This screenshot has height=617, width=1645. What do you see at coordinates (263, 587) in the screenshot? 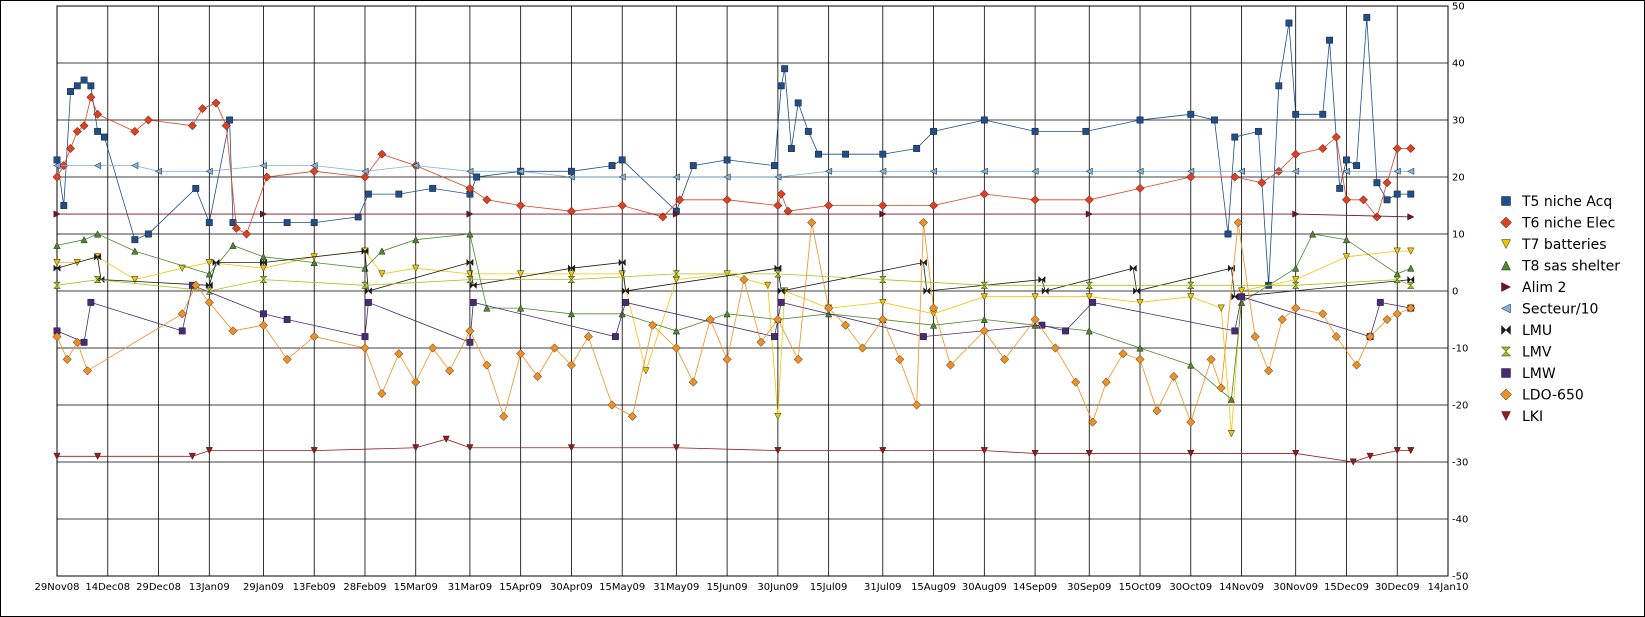
I see `x-tick-label: 29Jan09` at bounding box center [263, 587].